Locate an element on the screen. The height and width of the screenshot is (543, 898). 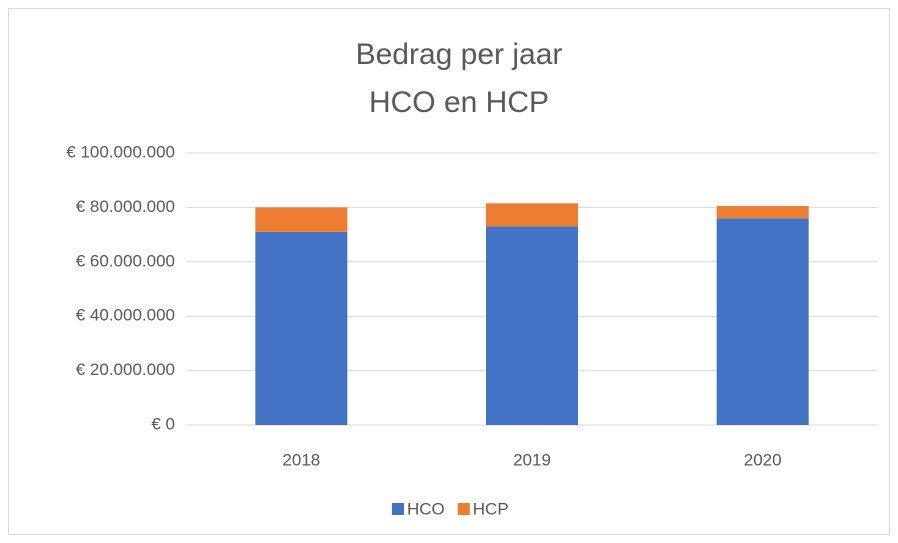
y-tick-label: € 40.000.000 is located at coordinates (125, 315).